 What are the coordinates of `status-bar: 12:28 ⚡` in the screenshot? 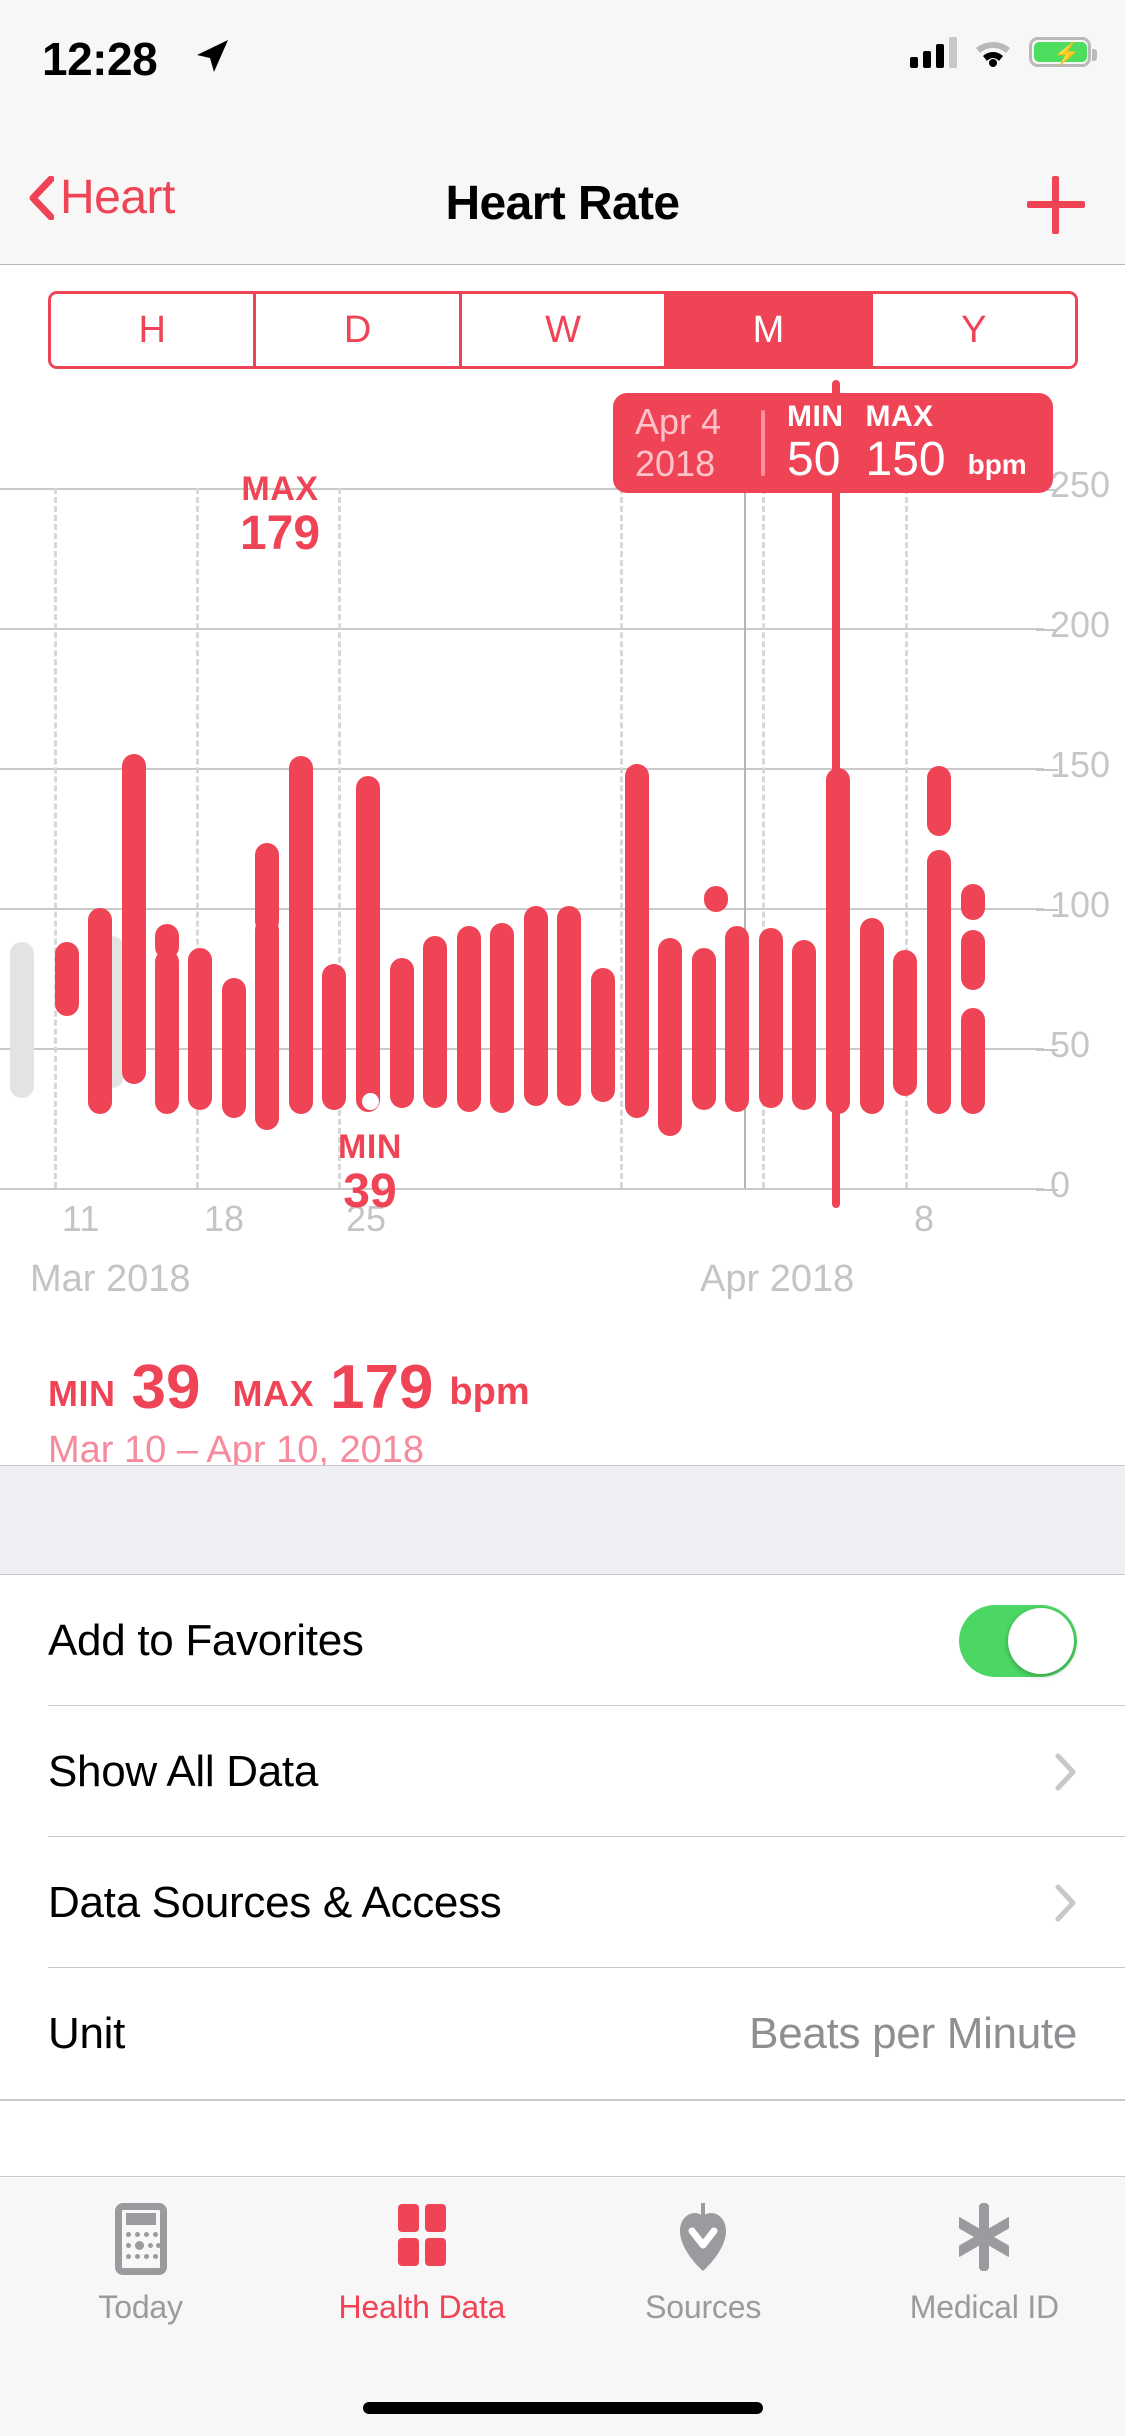 It's located at (562, 66).